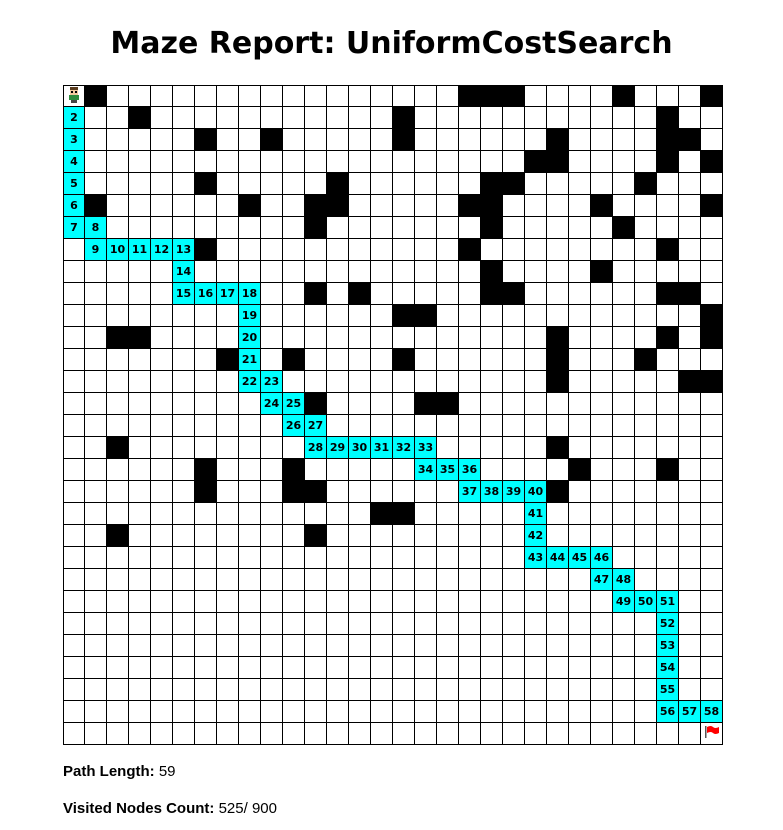 The width and height of the screenshot is (783, 830). What do you see at coordinates (470, 470) in the screenshot?
I see `path-cell: 36` at bounding box center [470, 470].